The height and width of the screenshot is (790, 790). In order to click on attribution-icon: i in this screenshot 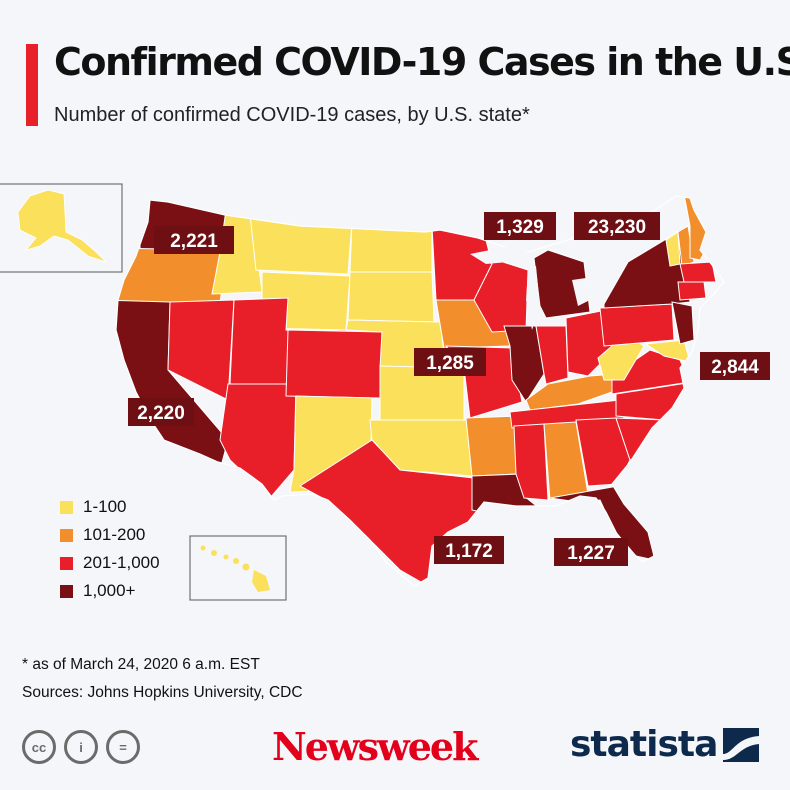, I will do `click(81, 747)`.